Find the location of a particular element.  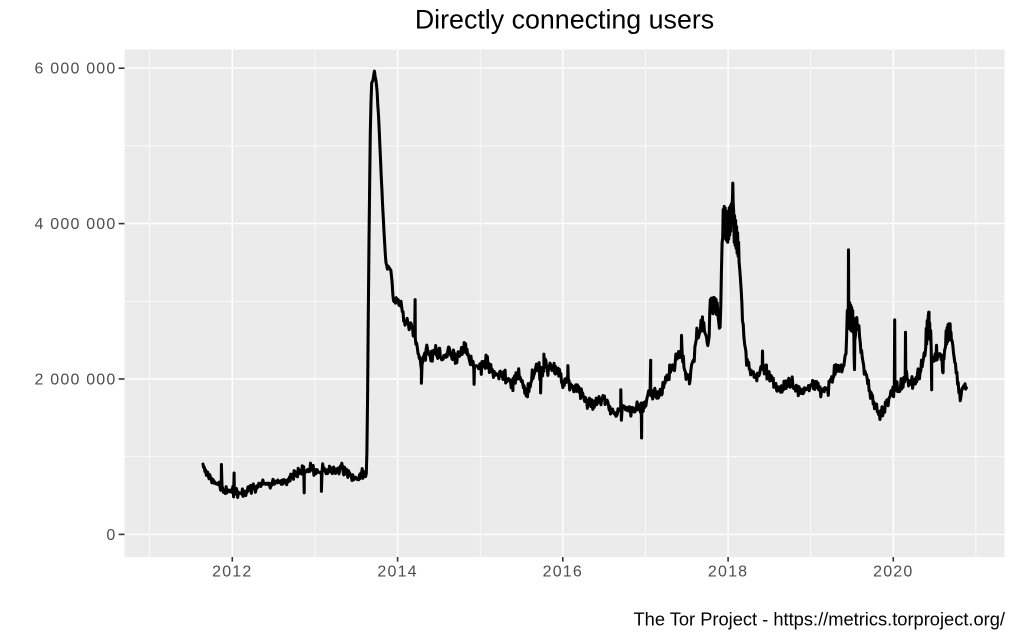

svg-text: 2016 is located at coordinates (563, 572).